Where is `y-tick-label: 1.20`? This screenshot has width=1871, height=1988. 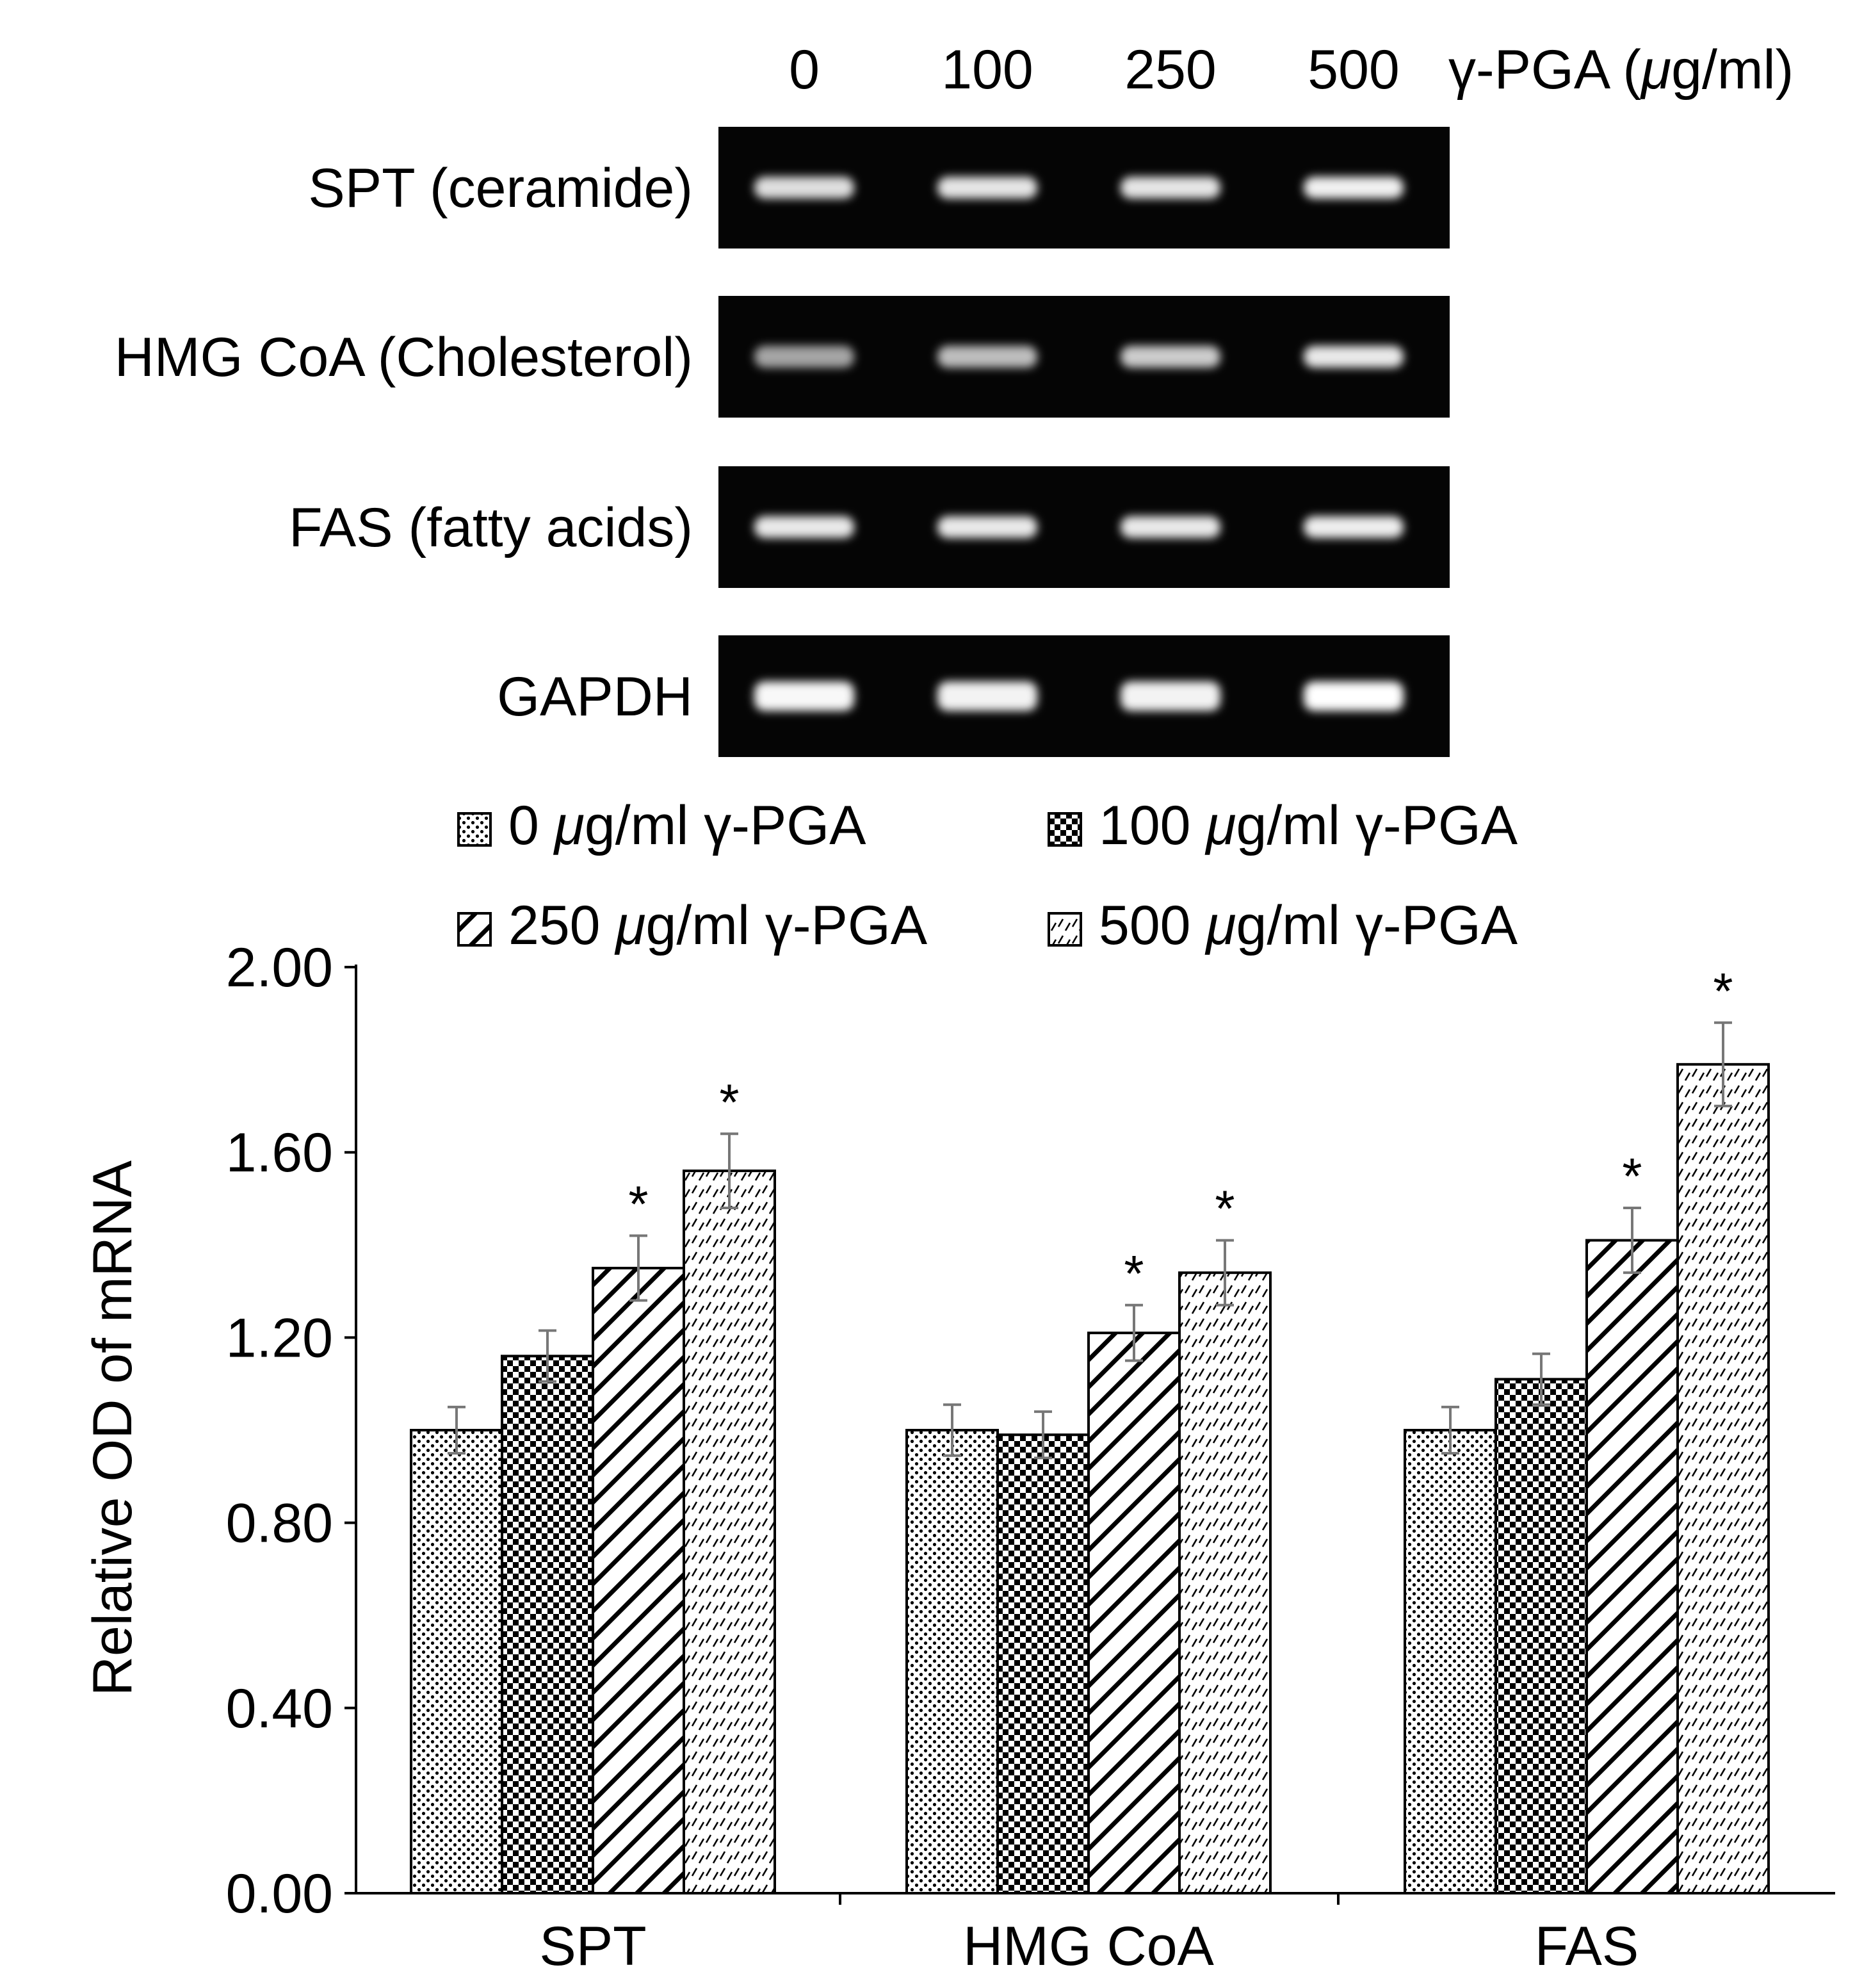 y-tick-label: 1.20 is located at coordinates (279, 1338).